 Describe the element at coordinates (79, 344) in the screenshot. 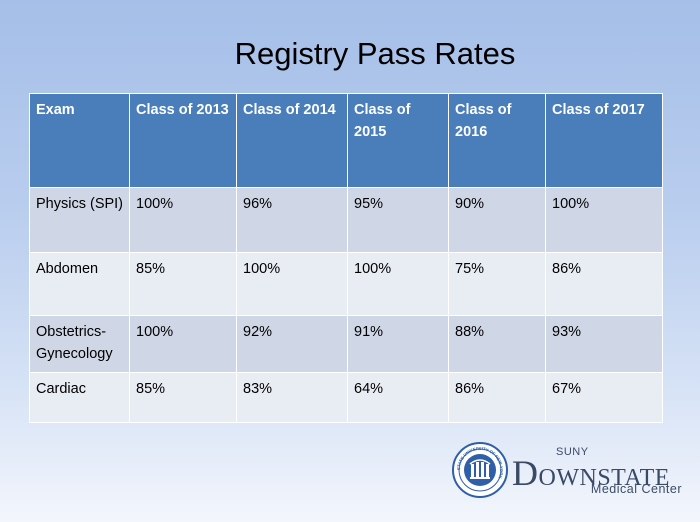

I see `row-exam-cell: Obstetrics-Gynecology` at that location.